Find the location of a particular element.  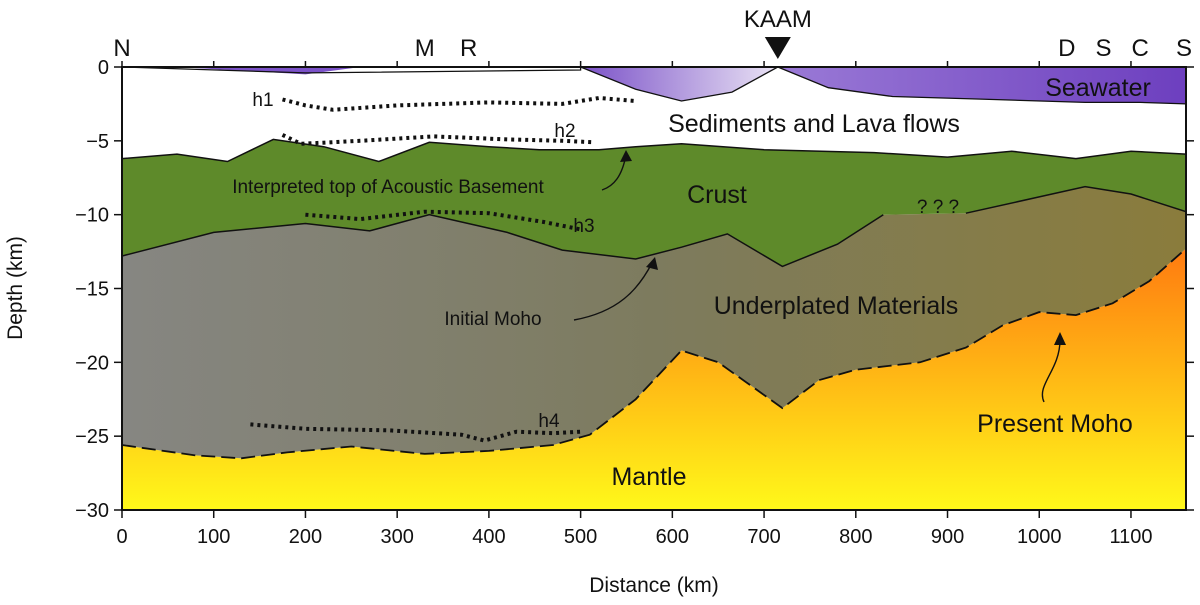

y-axis-title: Depth (km) is located at coordinates (15, 288).